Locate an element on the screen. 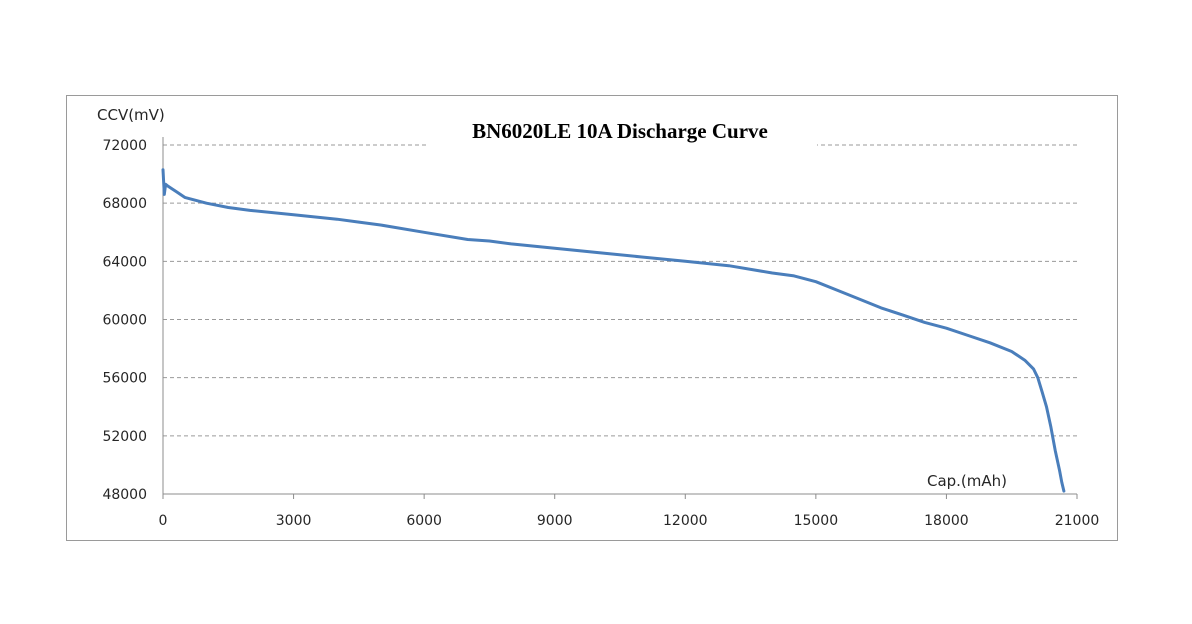 This screenshot has width=1192, height=624. y-tick-label: 56000 is located at coordinates (124, 379).